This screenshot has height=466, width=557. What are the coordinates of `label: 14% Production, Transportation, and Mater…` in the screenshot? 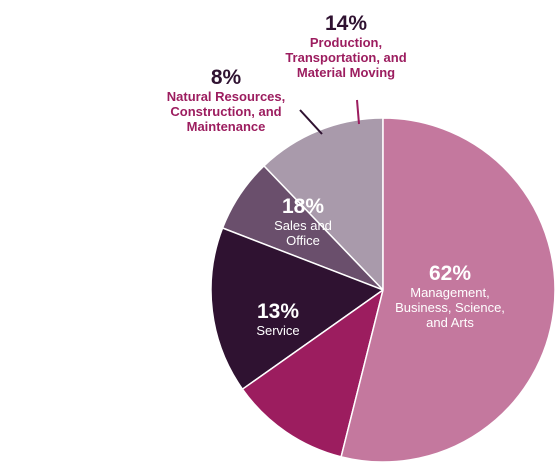 It's located at (346, 46).